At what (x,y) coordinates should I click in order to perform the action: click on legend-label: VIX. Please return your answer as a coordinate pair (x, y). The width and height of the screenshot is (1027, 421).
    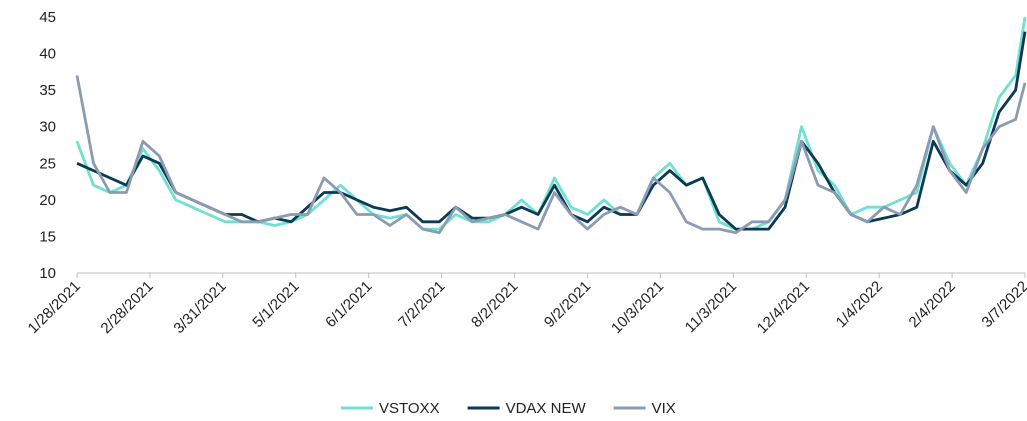
    Looking at the image, I should click on (664, 408).